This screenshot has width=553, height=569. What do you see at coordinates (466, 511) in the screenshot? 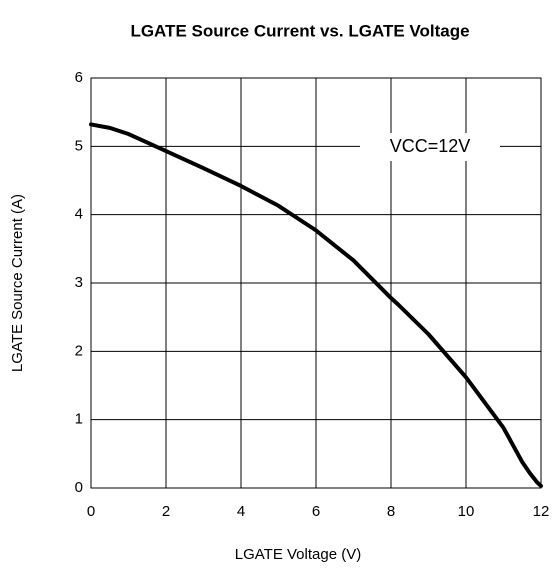
I see `x-tick-label: 10` at bounding box center [466, 511].